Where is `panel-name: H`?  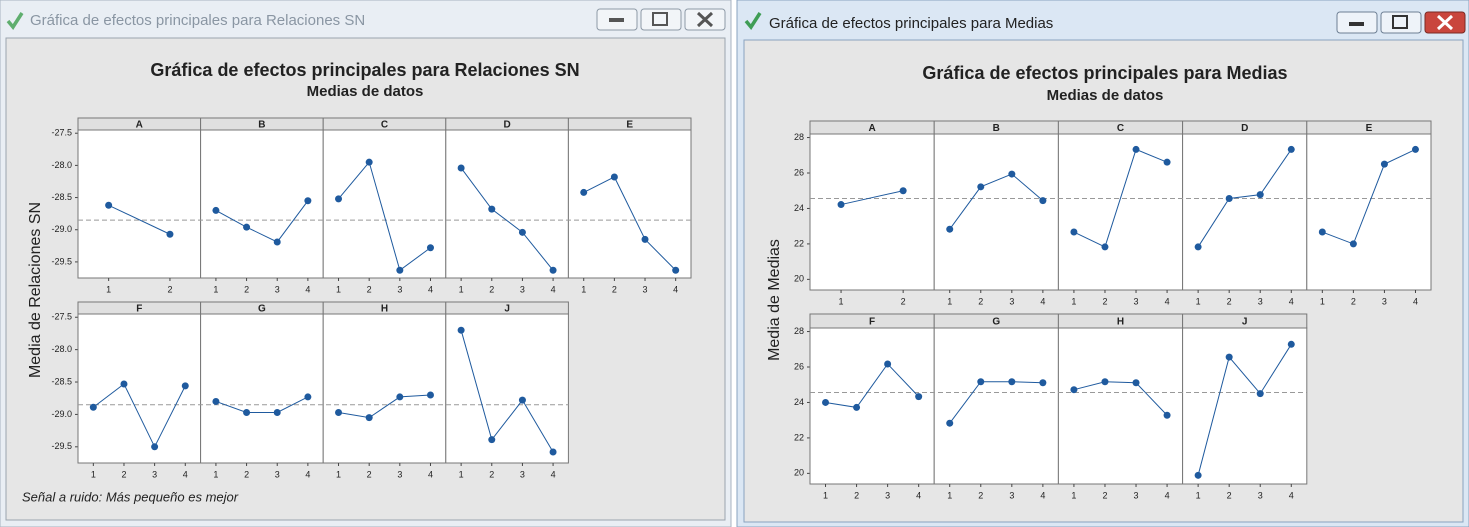
panel-name: H is located at coordinates (1120, 322).